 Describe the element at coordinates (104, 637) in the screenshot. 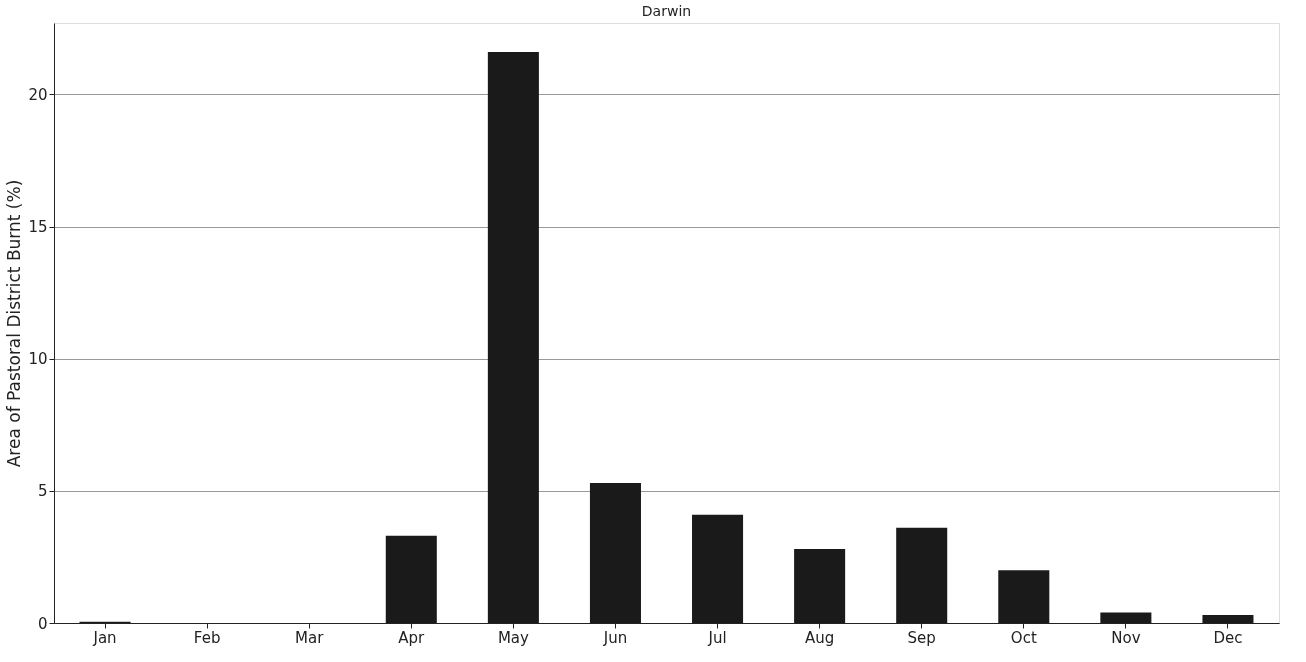

I see `x-tick-label: Jan` at that location.